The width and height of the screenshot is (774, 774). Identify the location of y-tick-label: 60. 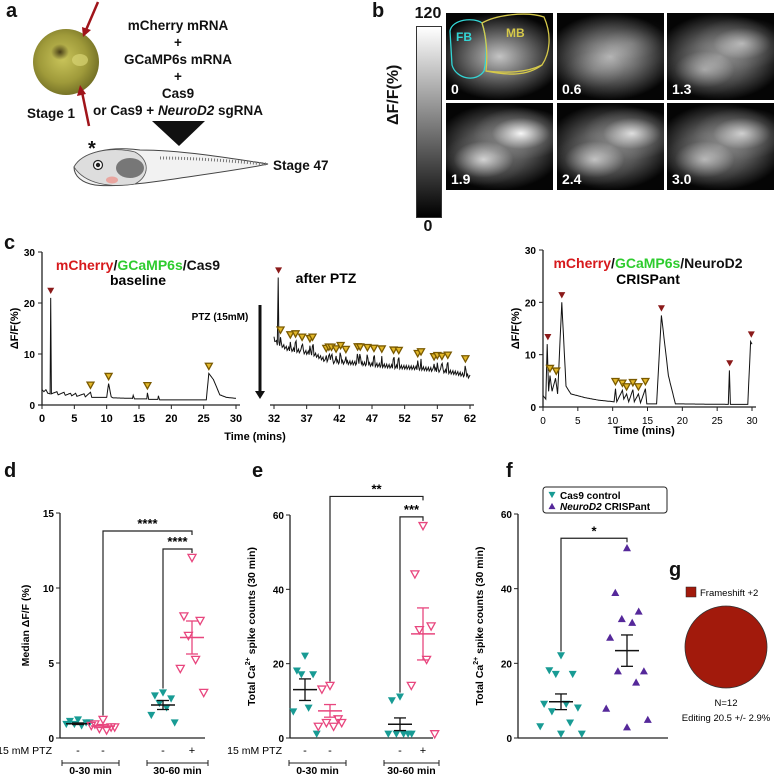
(279, 516).